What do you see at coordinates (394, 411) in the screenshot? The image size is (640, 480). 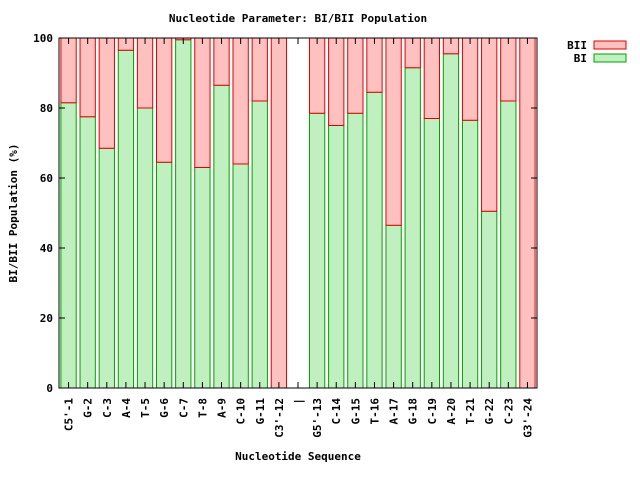 I see `x-tick-label-17: A-17` at bounding box center [394, 411].